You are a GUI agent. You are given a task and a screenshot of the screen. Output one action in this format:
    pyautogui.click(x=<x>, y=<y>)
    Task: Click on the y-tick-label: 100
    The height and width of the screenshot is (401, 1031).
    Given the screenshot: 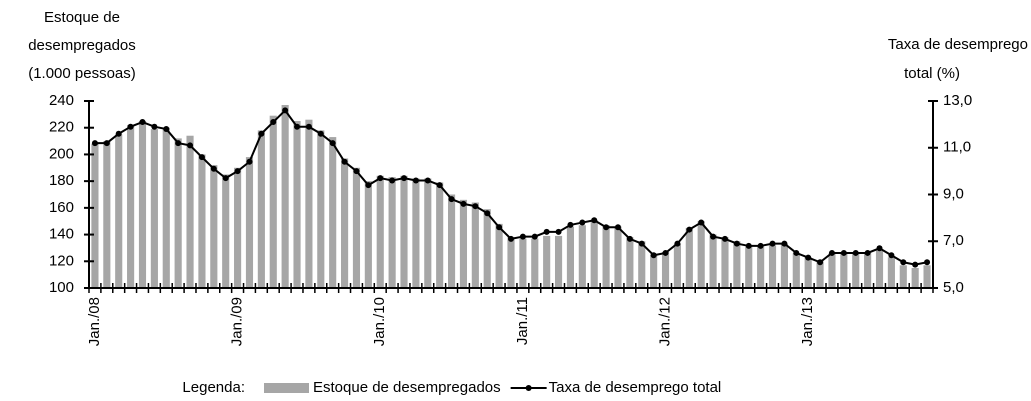 What is the action you would take?
    pyautogui.click(x=61, y=287)
    